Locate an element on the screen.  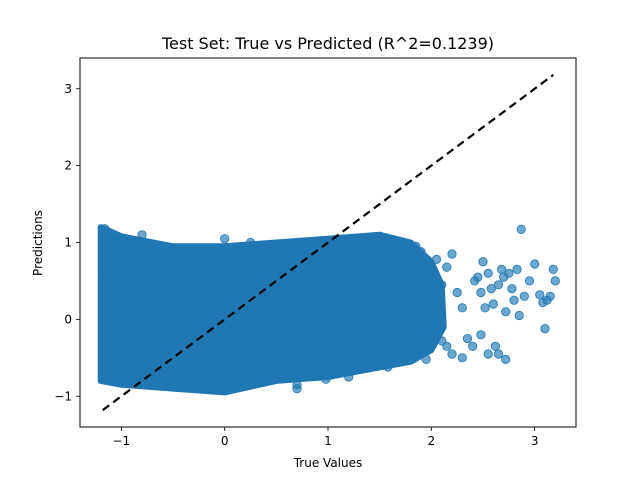
y-tick-label: 1 is located at coordinates (68, 243).